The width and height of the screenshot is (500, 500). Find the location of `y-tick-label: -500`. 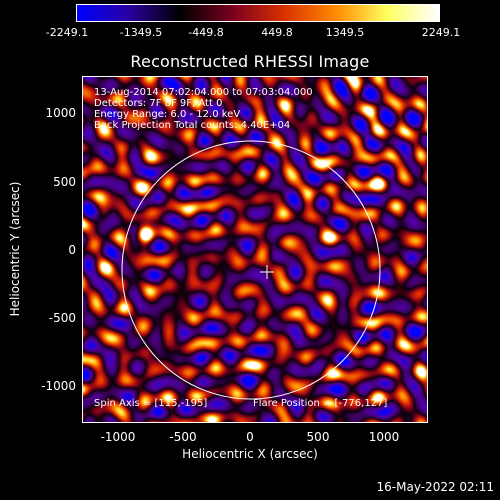

y-tick-label: -500 is located at coordinates (62, 318).